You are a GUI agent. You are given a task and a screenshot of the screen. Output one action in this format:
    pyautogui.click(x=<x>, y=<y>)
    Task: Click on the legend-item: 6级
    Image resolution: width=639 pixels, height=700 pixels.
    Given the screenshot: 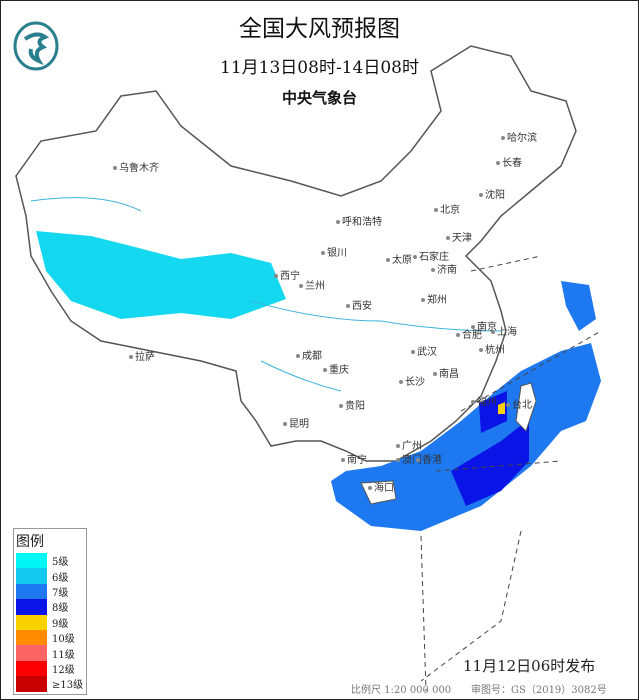 What is the action you would take?
    pyautogui.click(x=50, y=576)
    